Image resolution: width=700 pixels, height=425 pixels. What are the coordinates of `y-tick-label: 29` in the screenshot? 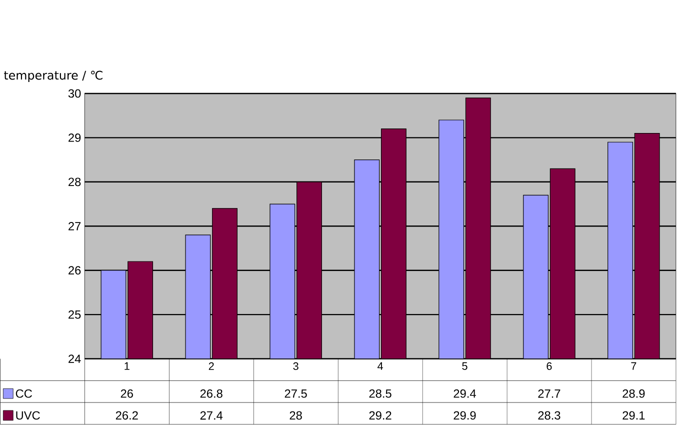 It's located at (74, 138).